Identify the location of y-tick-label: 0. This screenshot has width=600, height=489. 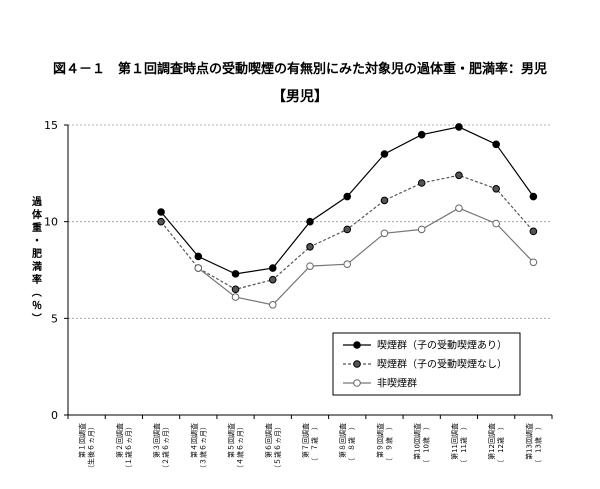
(54, 415).